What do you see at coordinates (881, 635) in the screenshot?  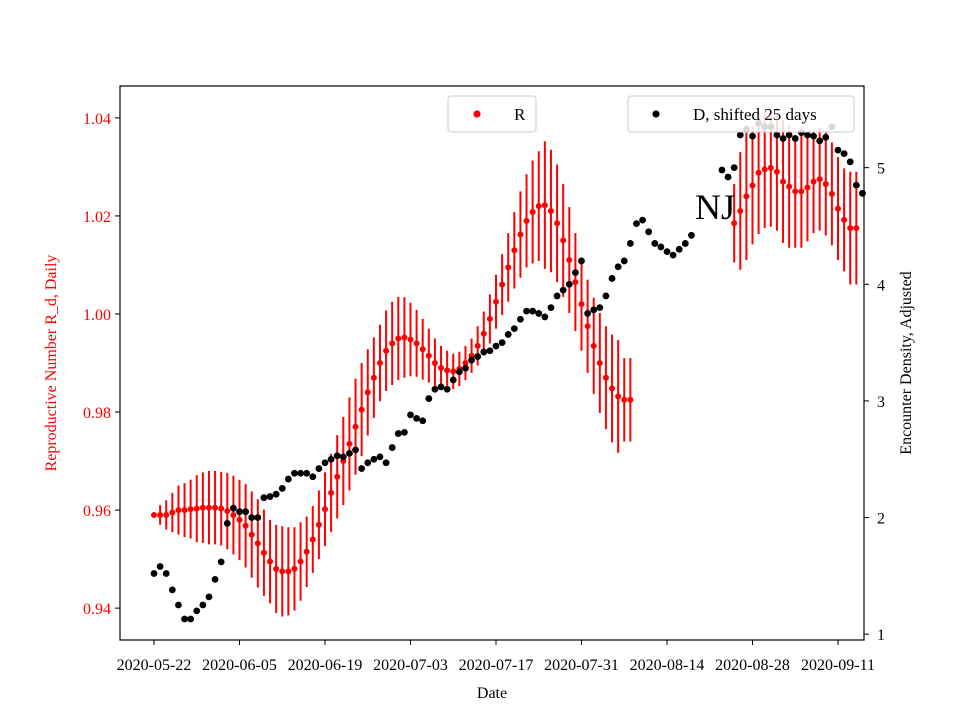 I see `right-y-tick-label: 1` at bounding box center [881, 635].